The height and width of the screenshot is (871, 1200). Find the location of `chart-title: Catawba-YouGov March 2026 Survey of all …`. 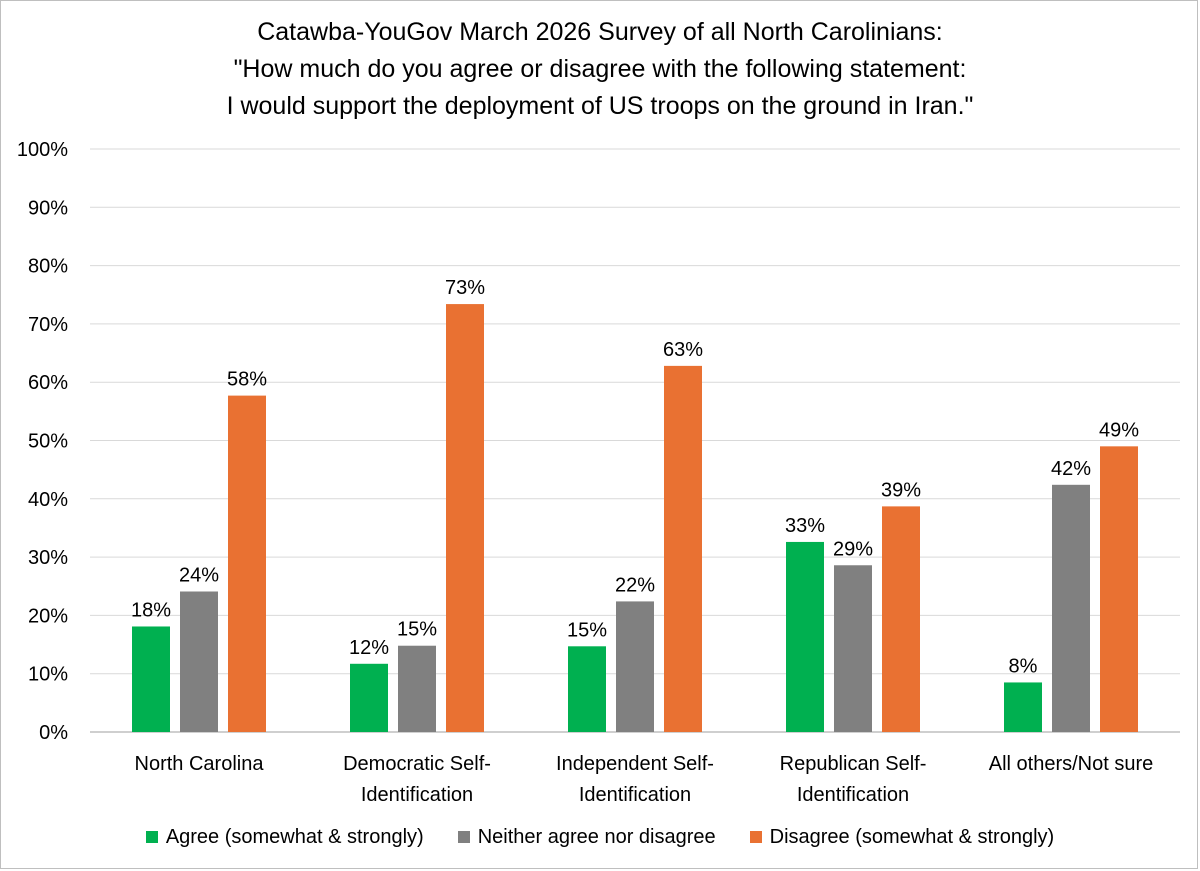

chart-title: Catawba-YouGov March 2026 Survey of all … is located at coordinates (600, 69).